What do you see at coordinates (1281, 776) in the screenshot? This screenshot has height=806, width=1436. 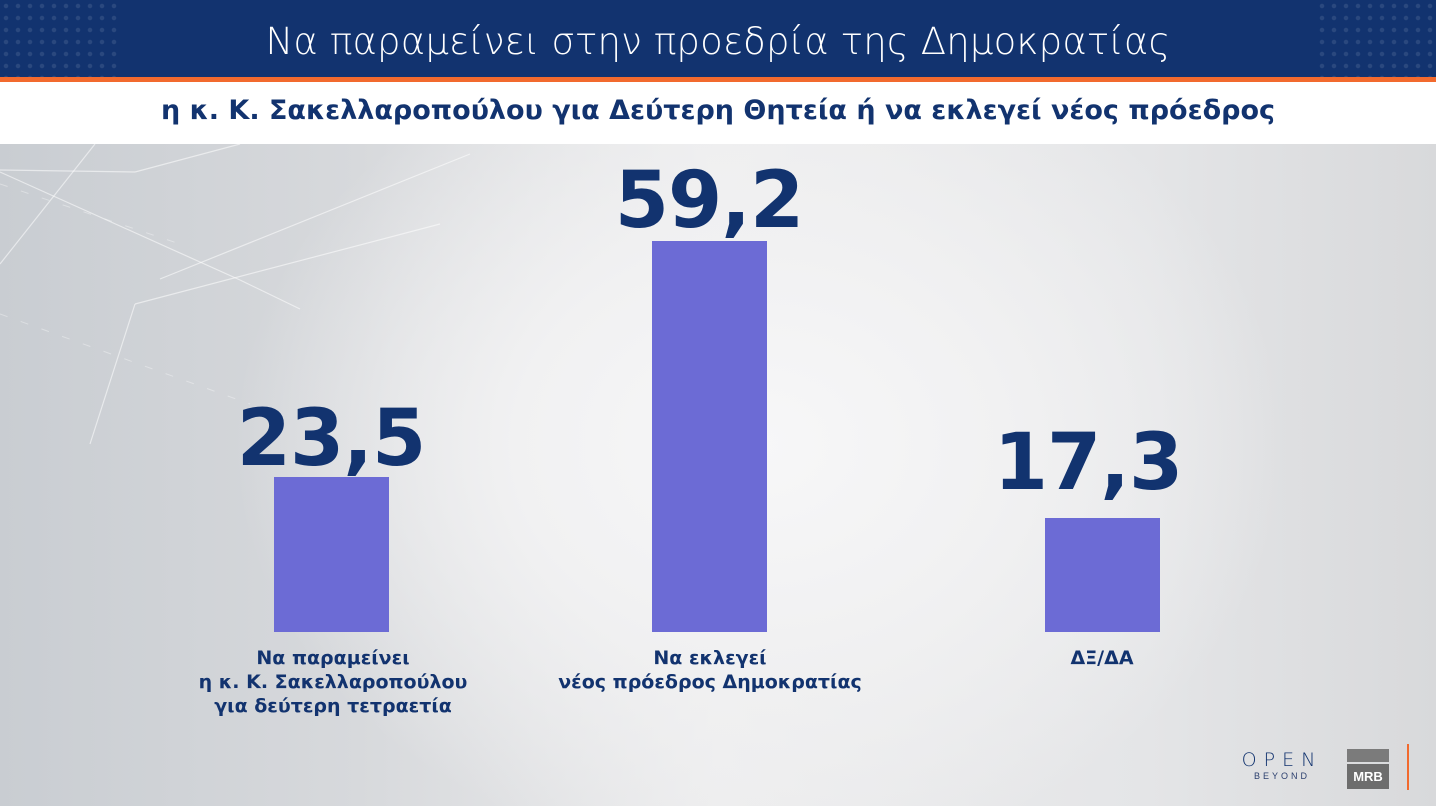 I see `open-logo-subtext: BEYOND` at bounding box center [1281, 776].